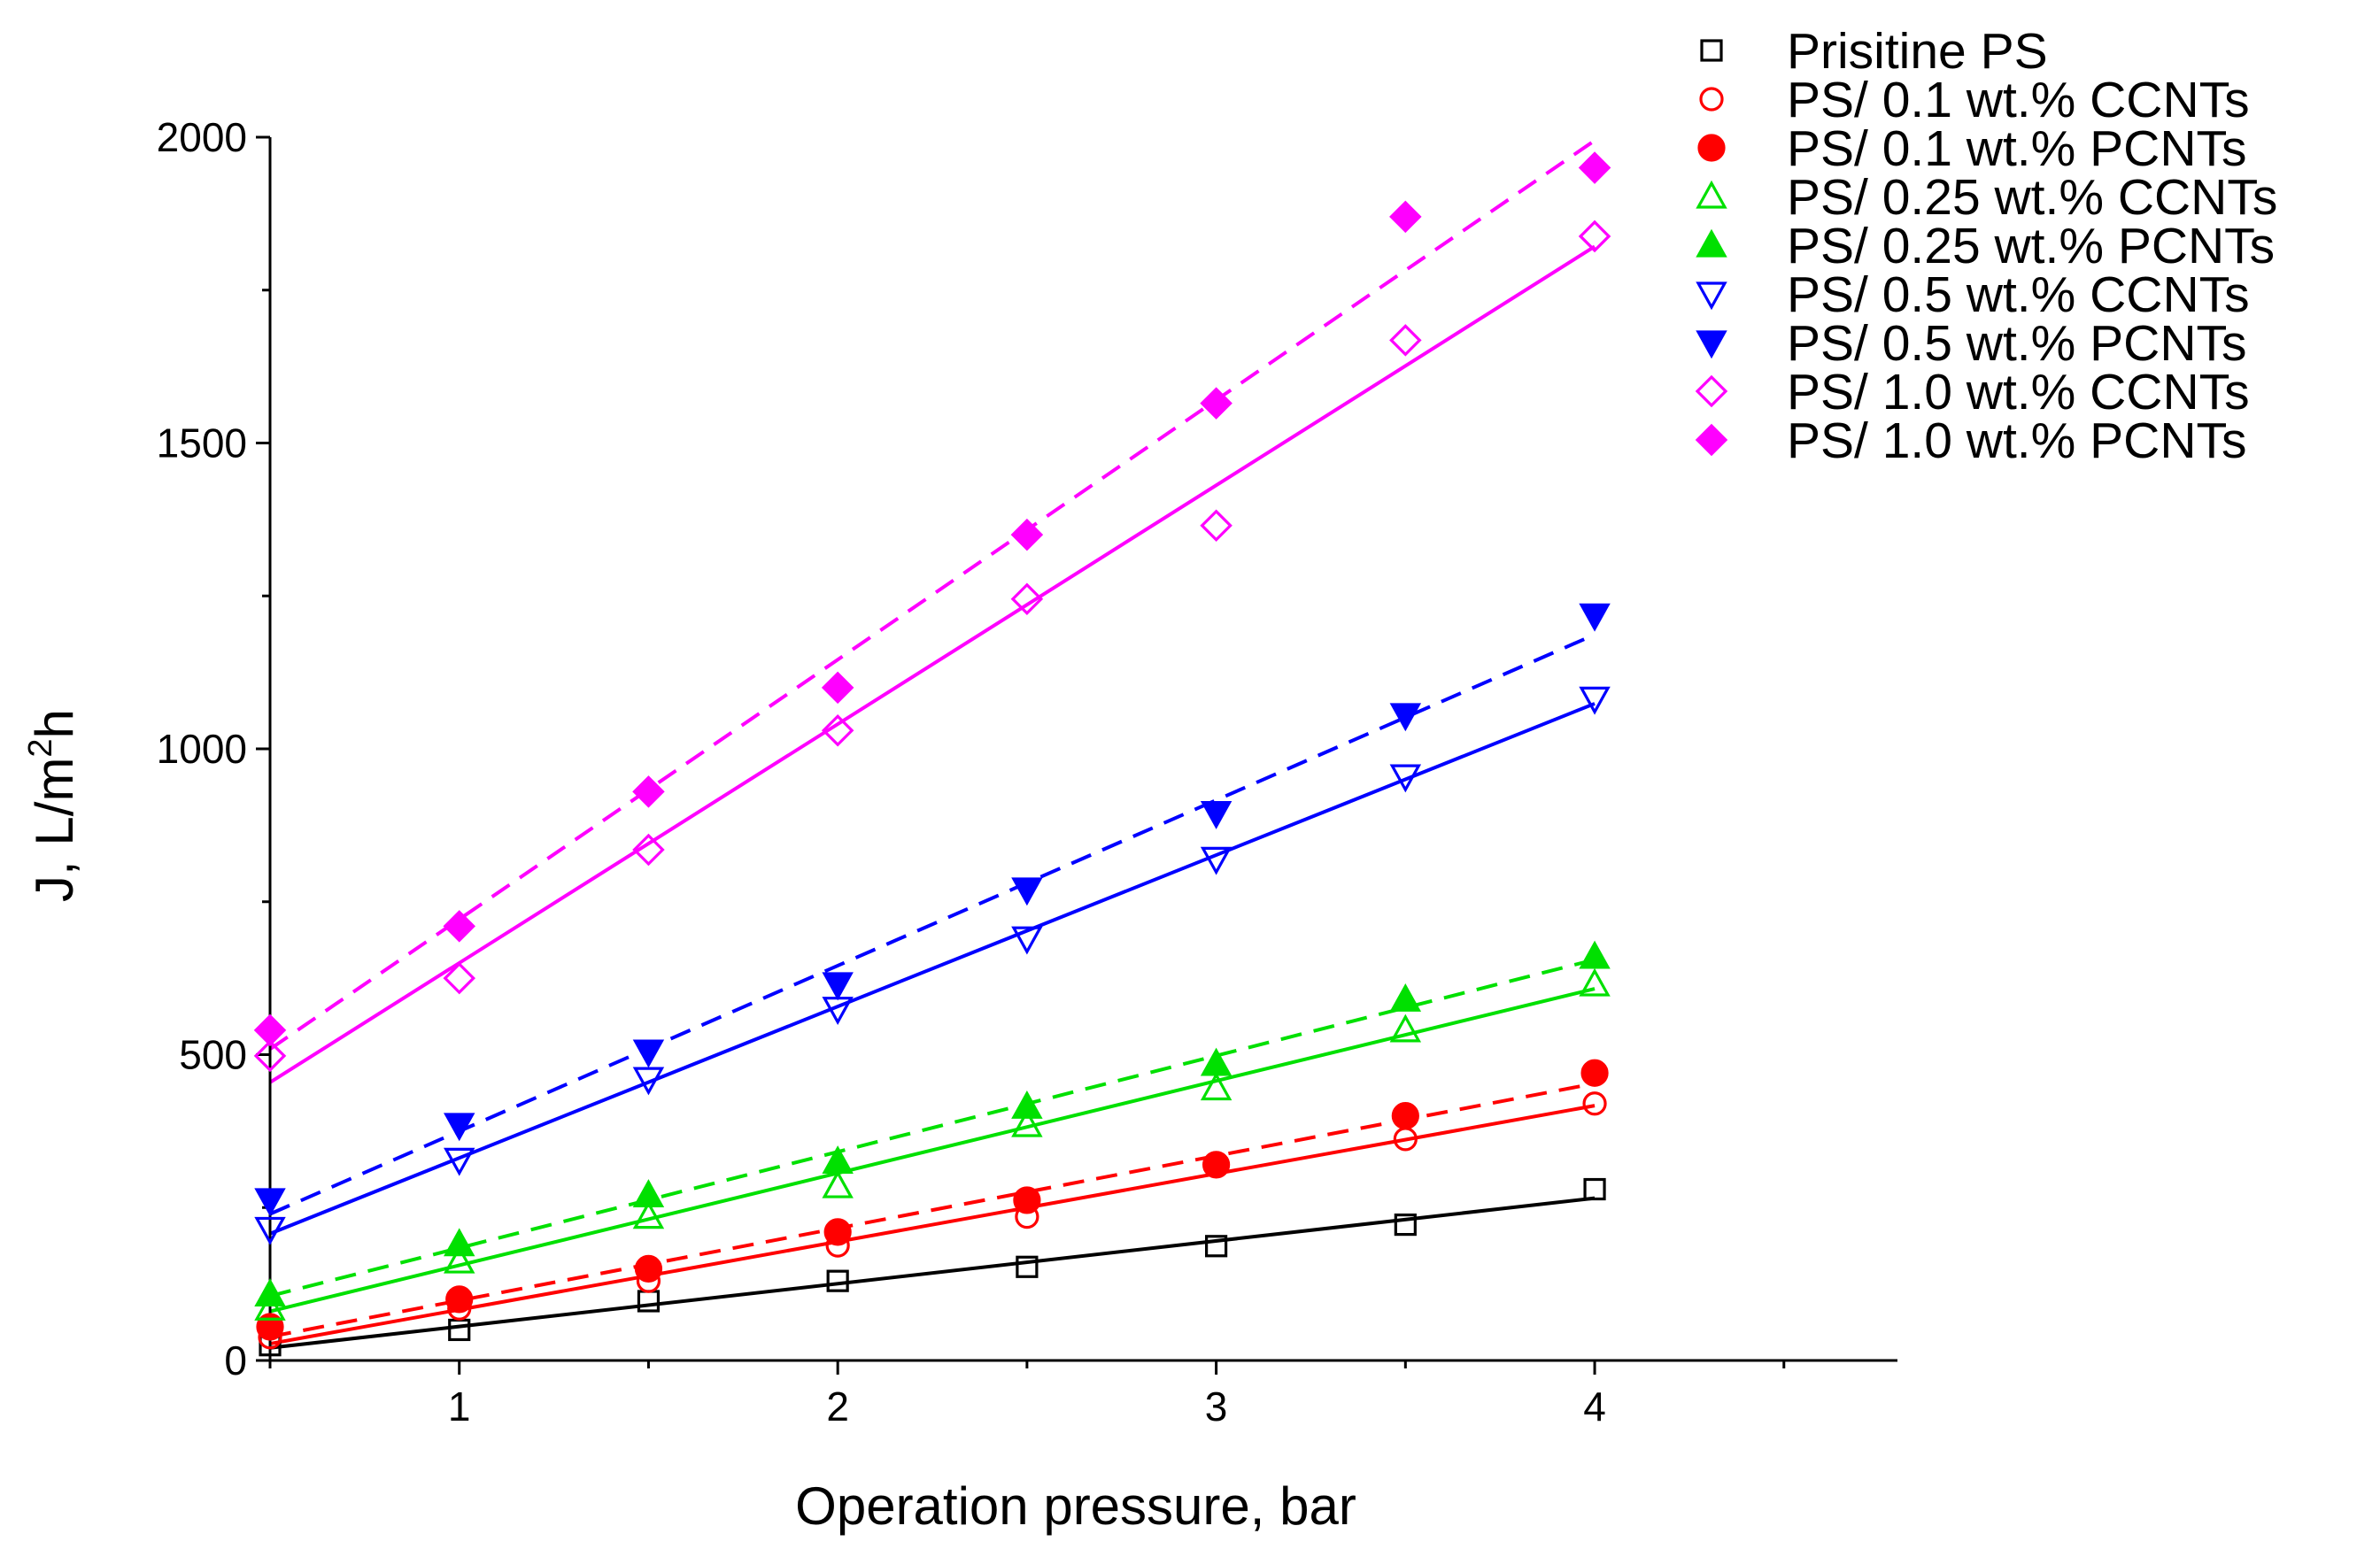  I want to click on y-axis-title: J, L/m2h, so click(53, 805).